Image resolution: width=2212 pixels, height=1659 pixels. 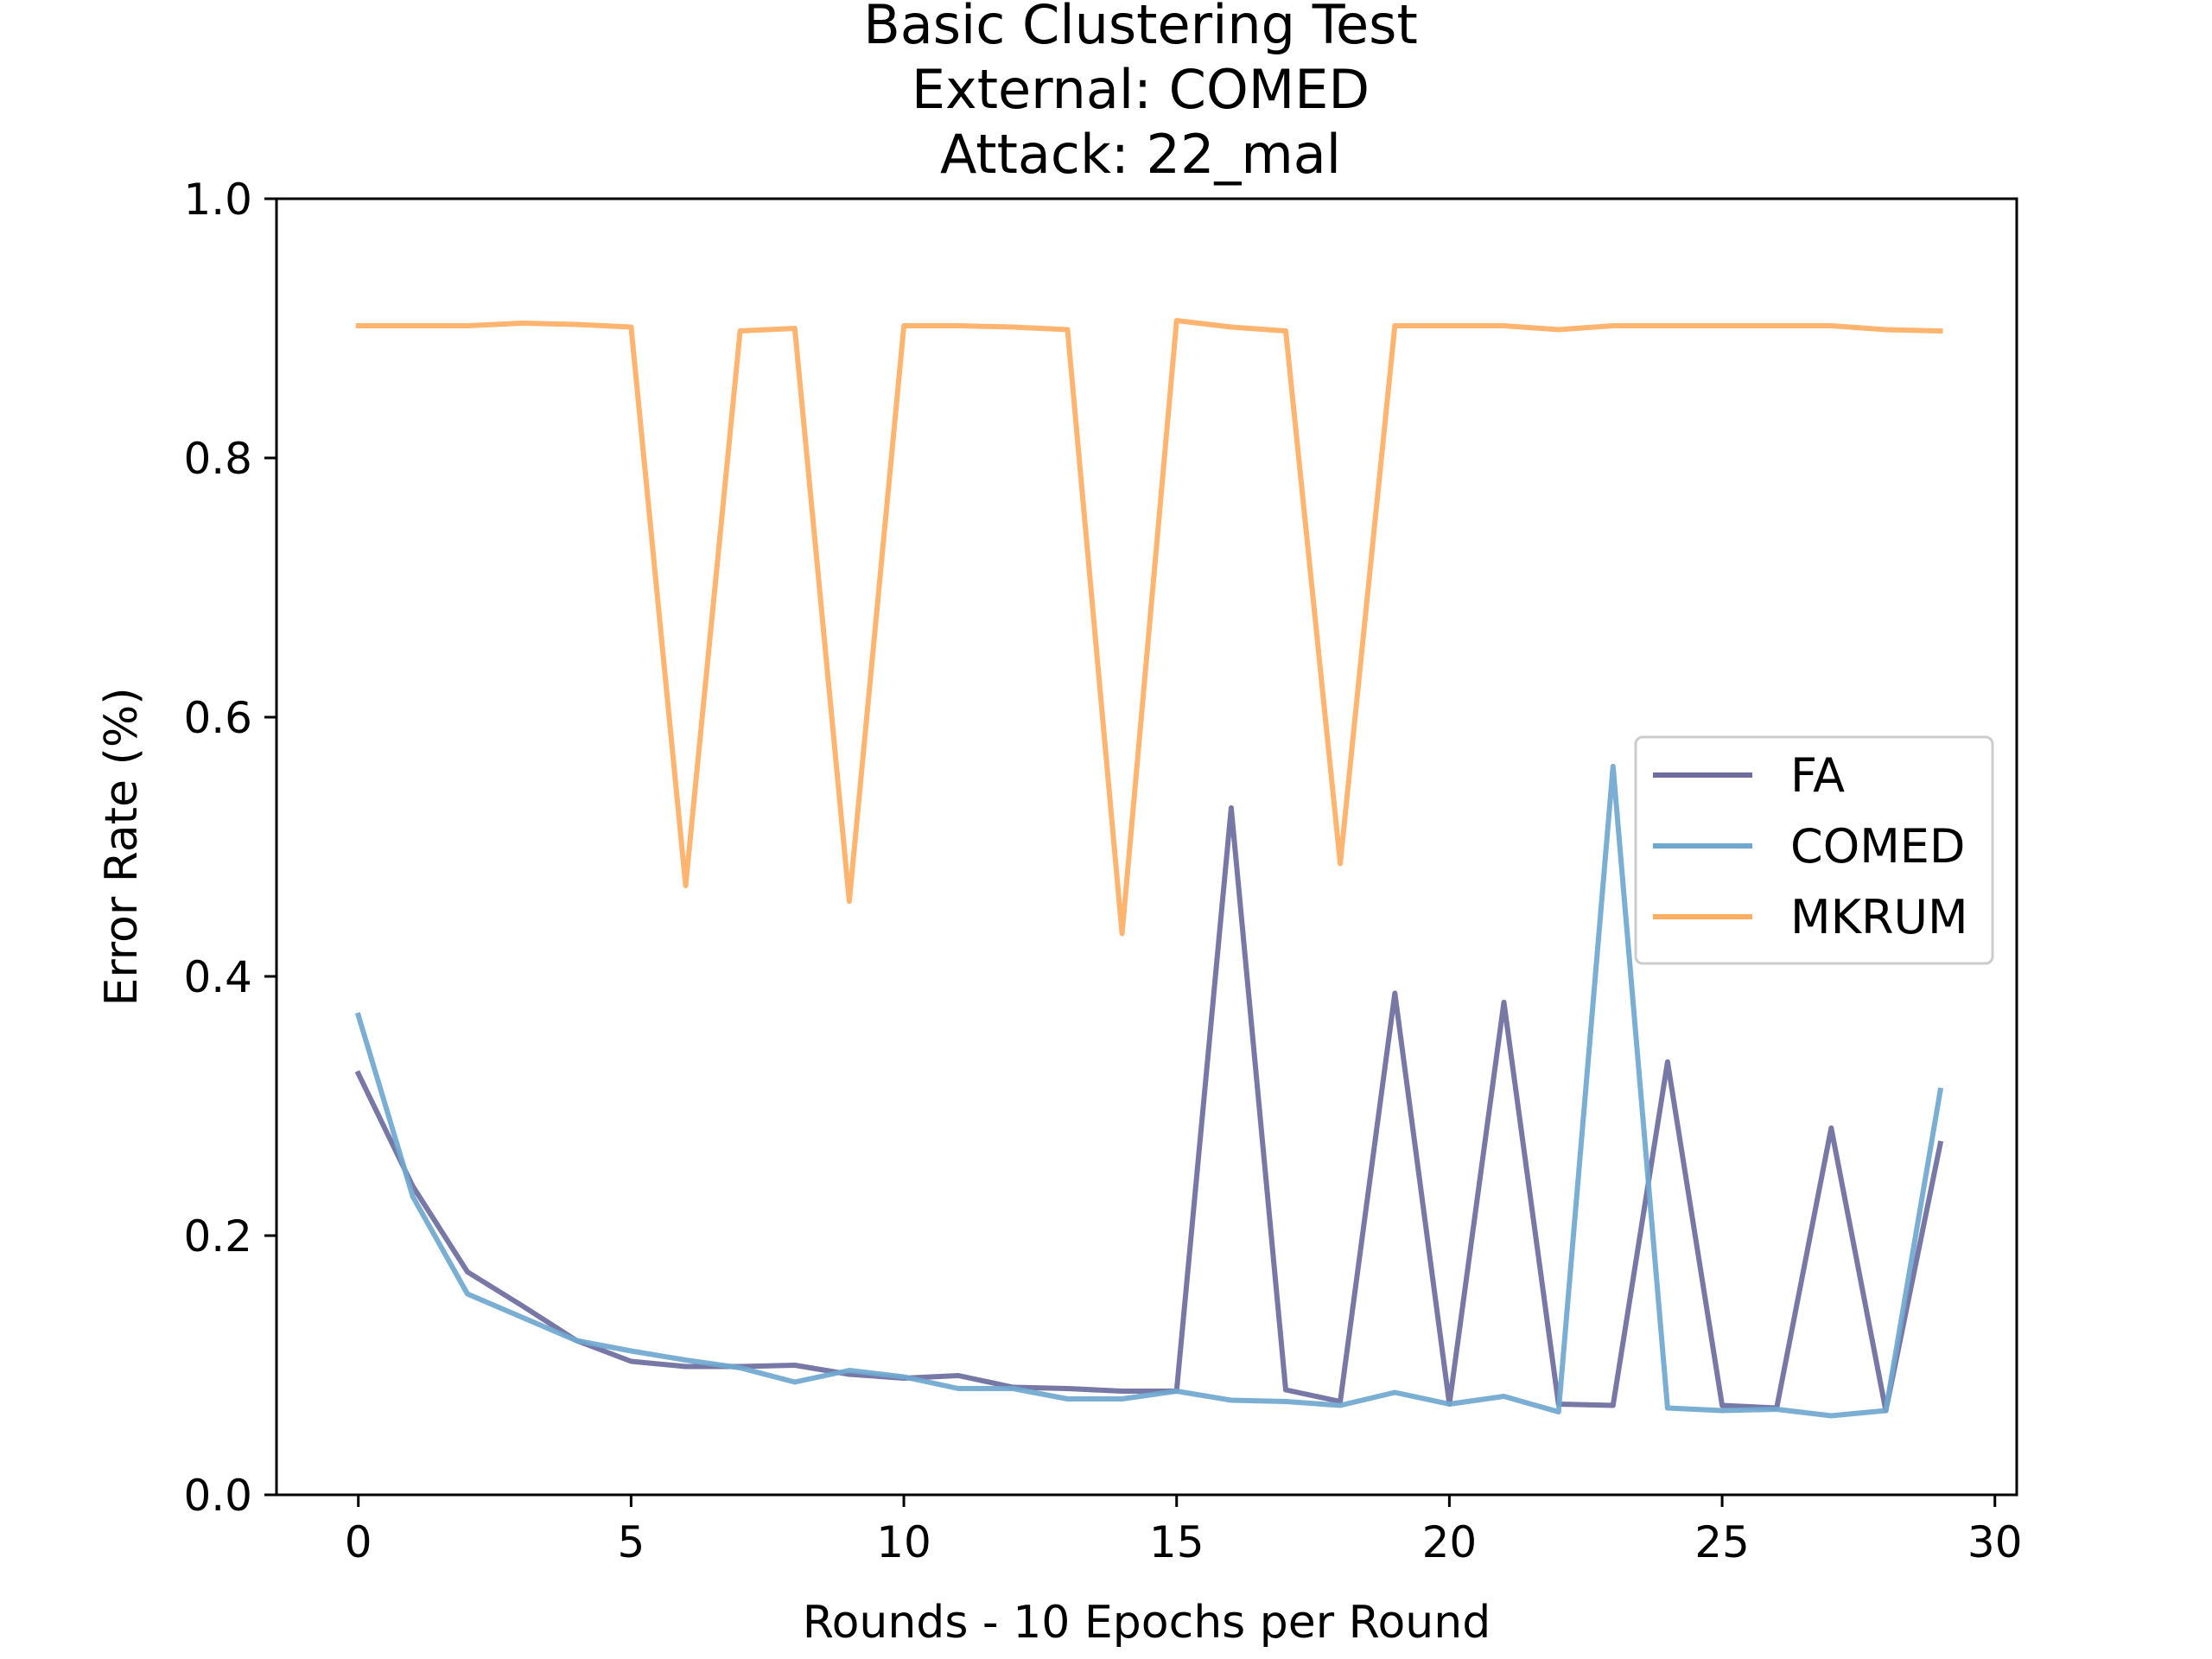 What do you see at coordinates (122, 846) in the screenshot?
I see `y-axis-label: Error Rate (%)` at bounding box center [122, 846].